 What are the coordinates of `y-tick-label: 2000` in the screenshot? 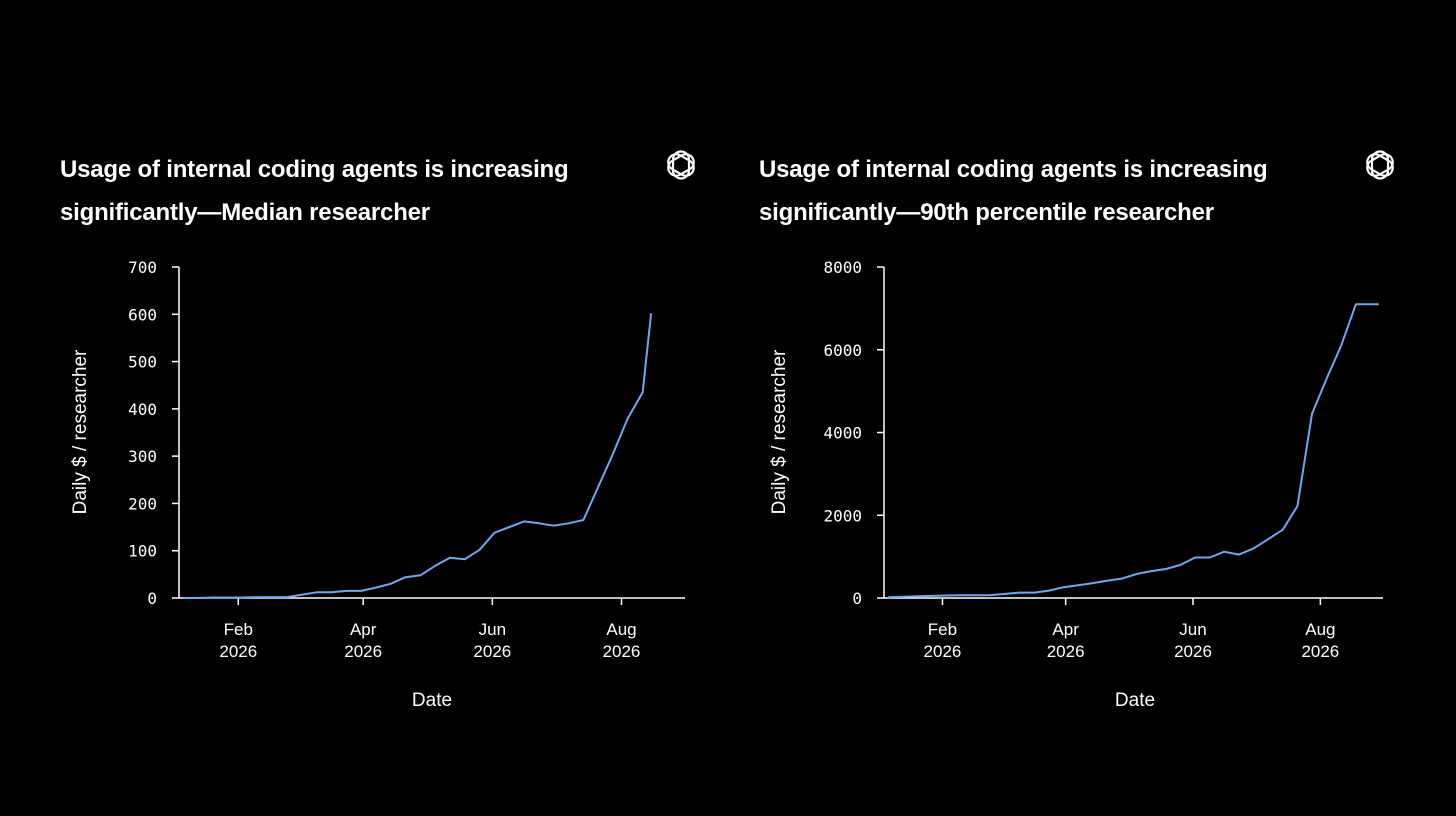 It's located at (842, 515).